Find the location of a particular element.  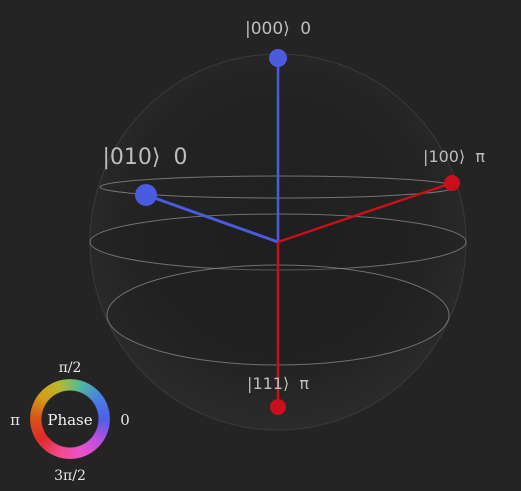

state-phase-100: π is located at coordinates (480, 156).